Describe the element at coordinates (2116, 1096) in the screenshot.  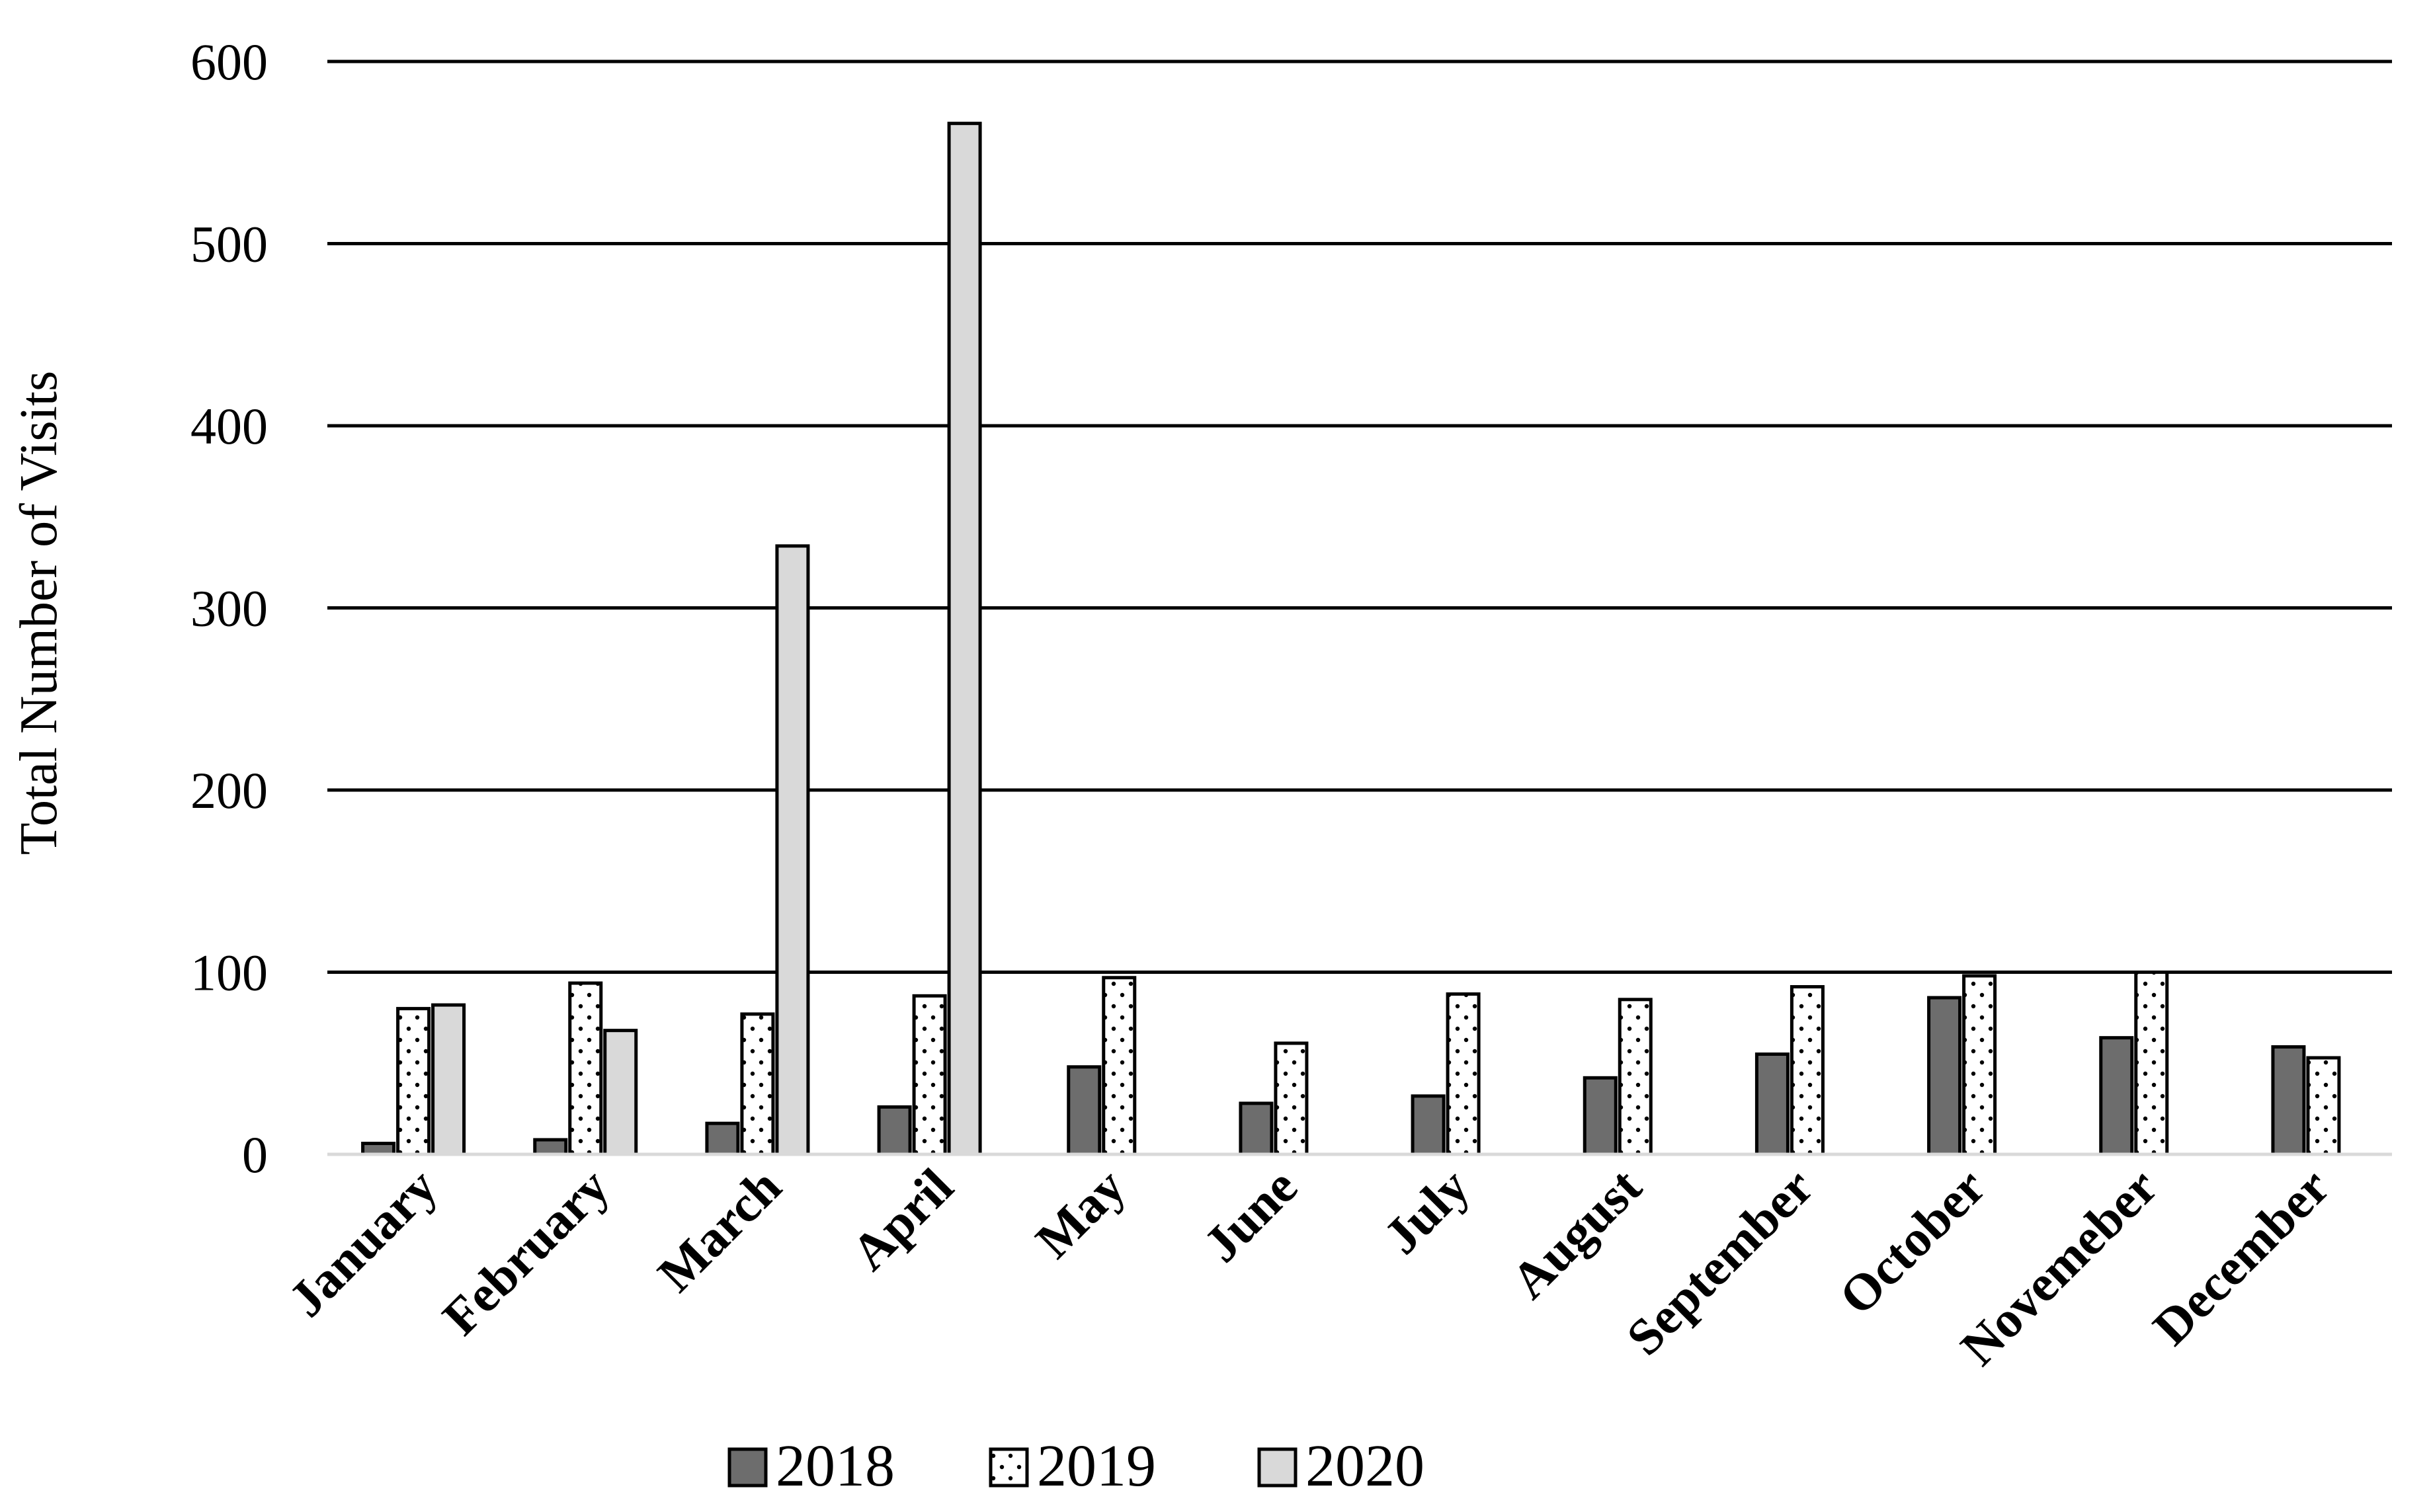
I see `bar-2018-novemeber` at that location.